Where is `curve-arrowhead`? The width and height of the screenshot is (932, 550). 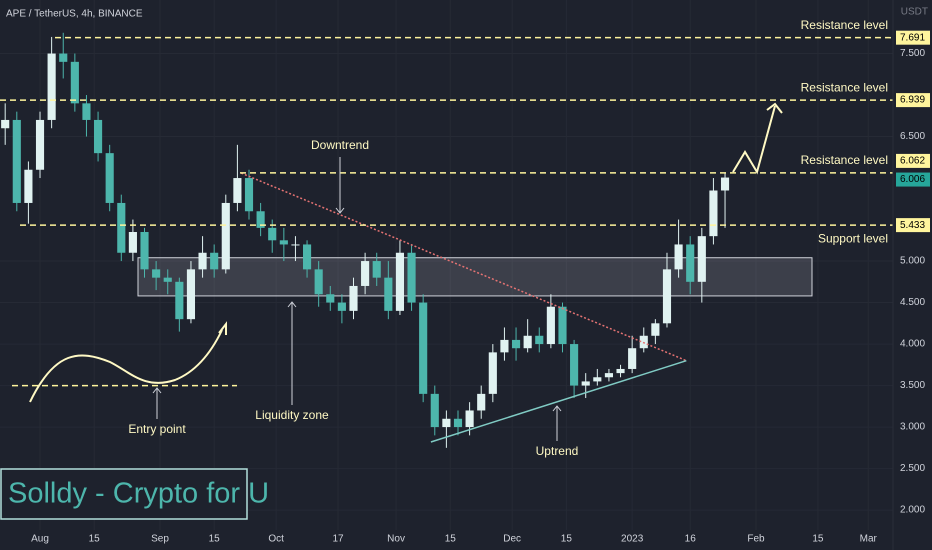
curve-arrowhead is located at coordinates (222, 328).